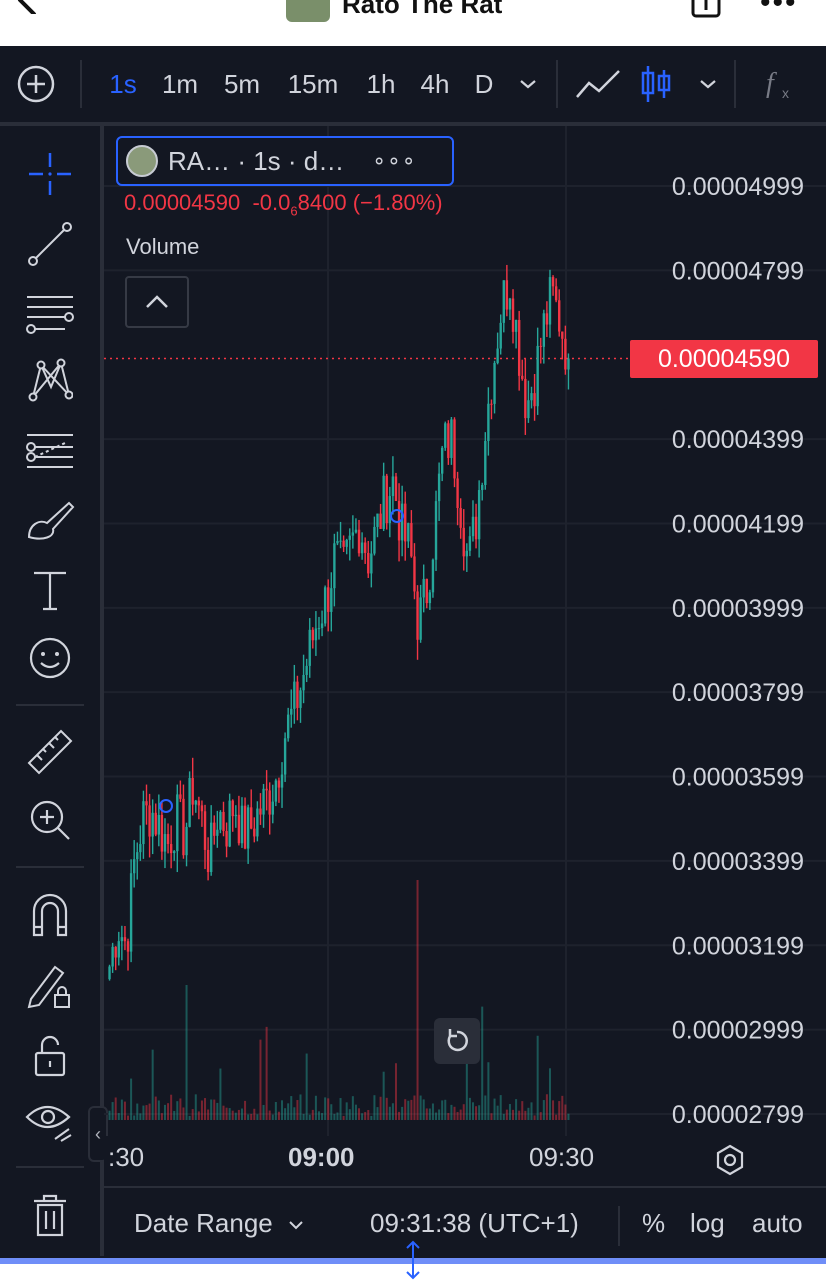 The image size is (826, 1280). What do you see at coordinates (50, 1120) in the screenshot?
I see `hide-drawings-tool` at bounding box center [50, 1120].